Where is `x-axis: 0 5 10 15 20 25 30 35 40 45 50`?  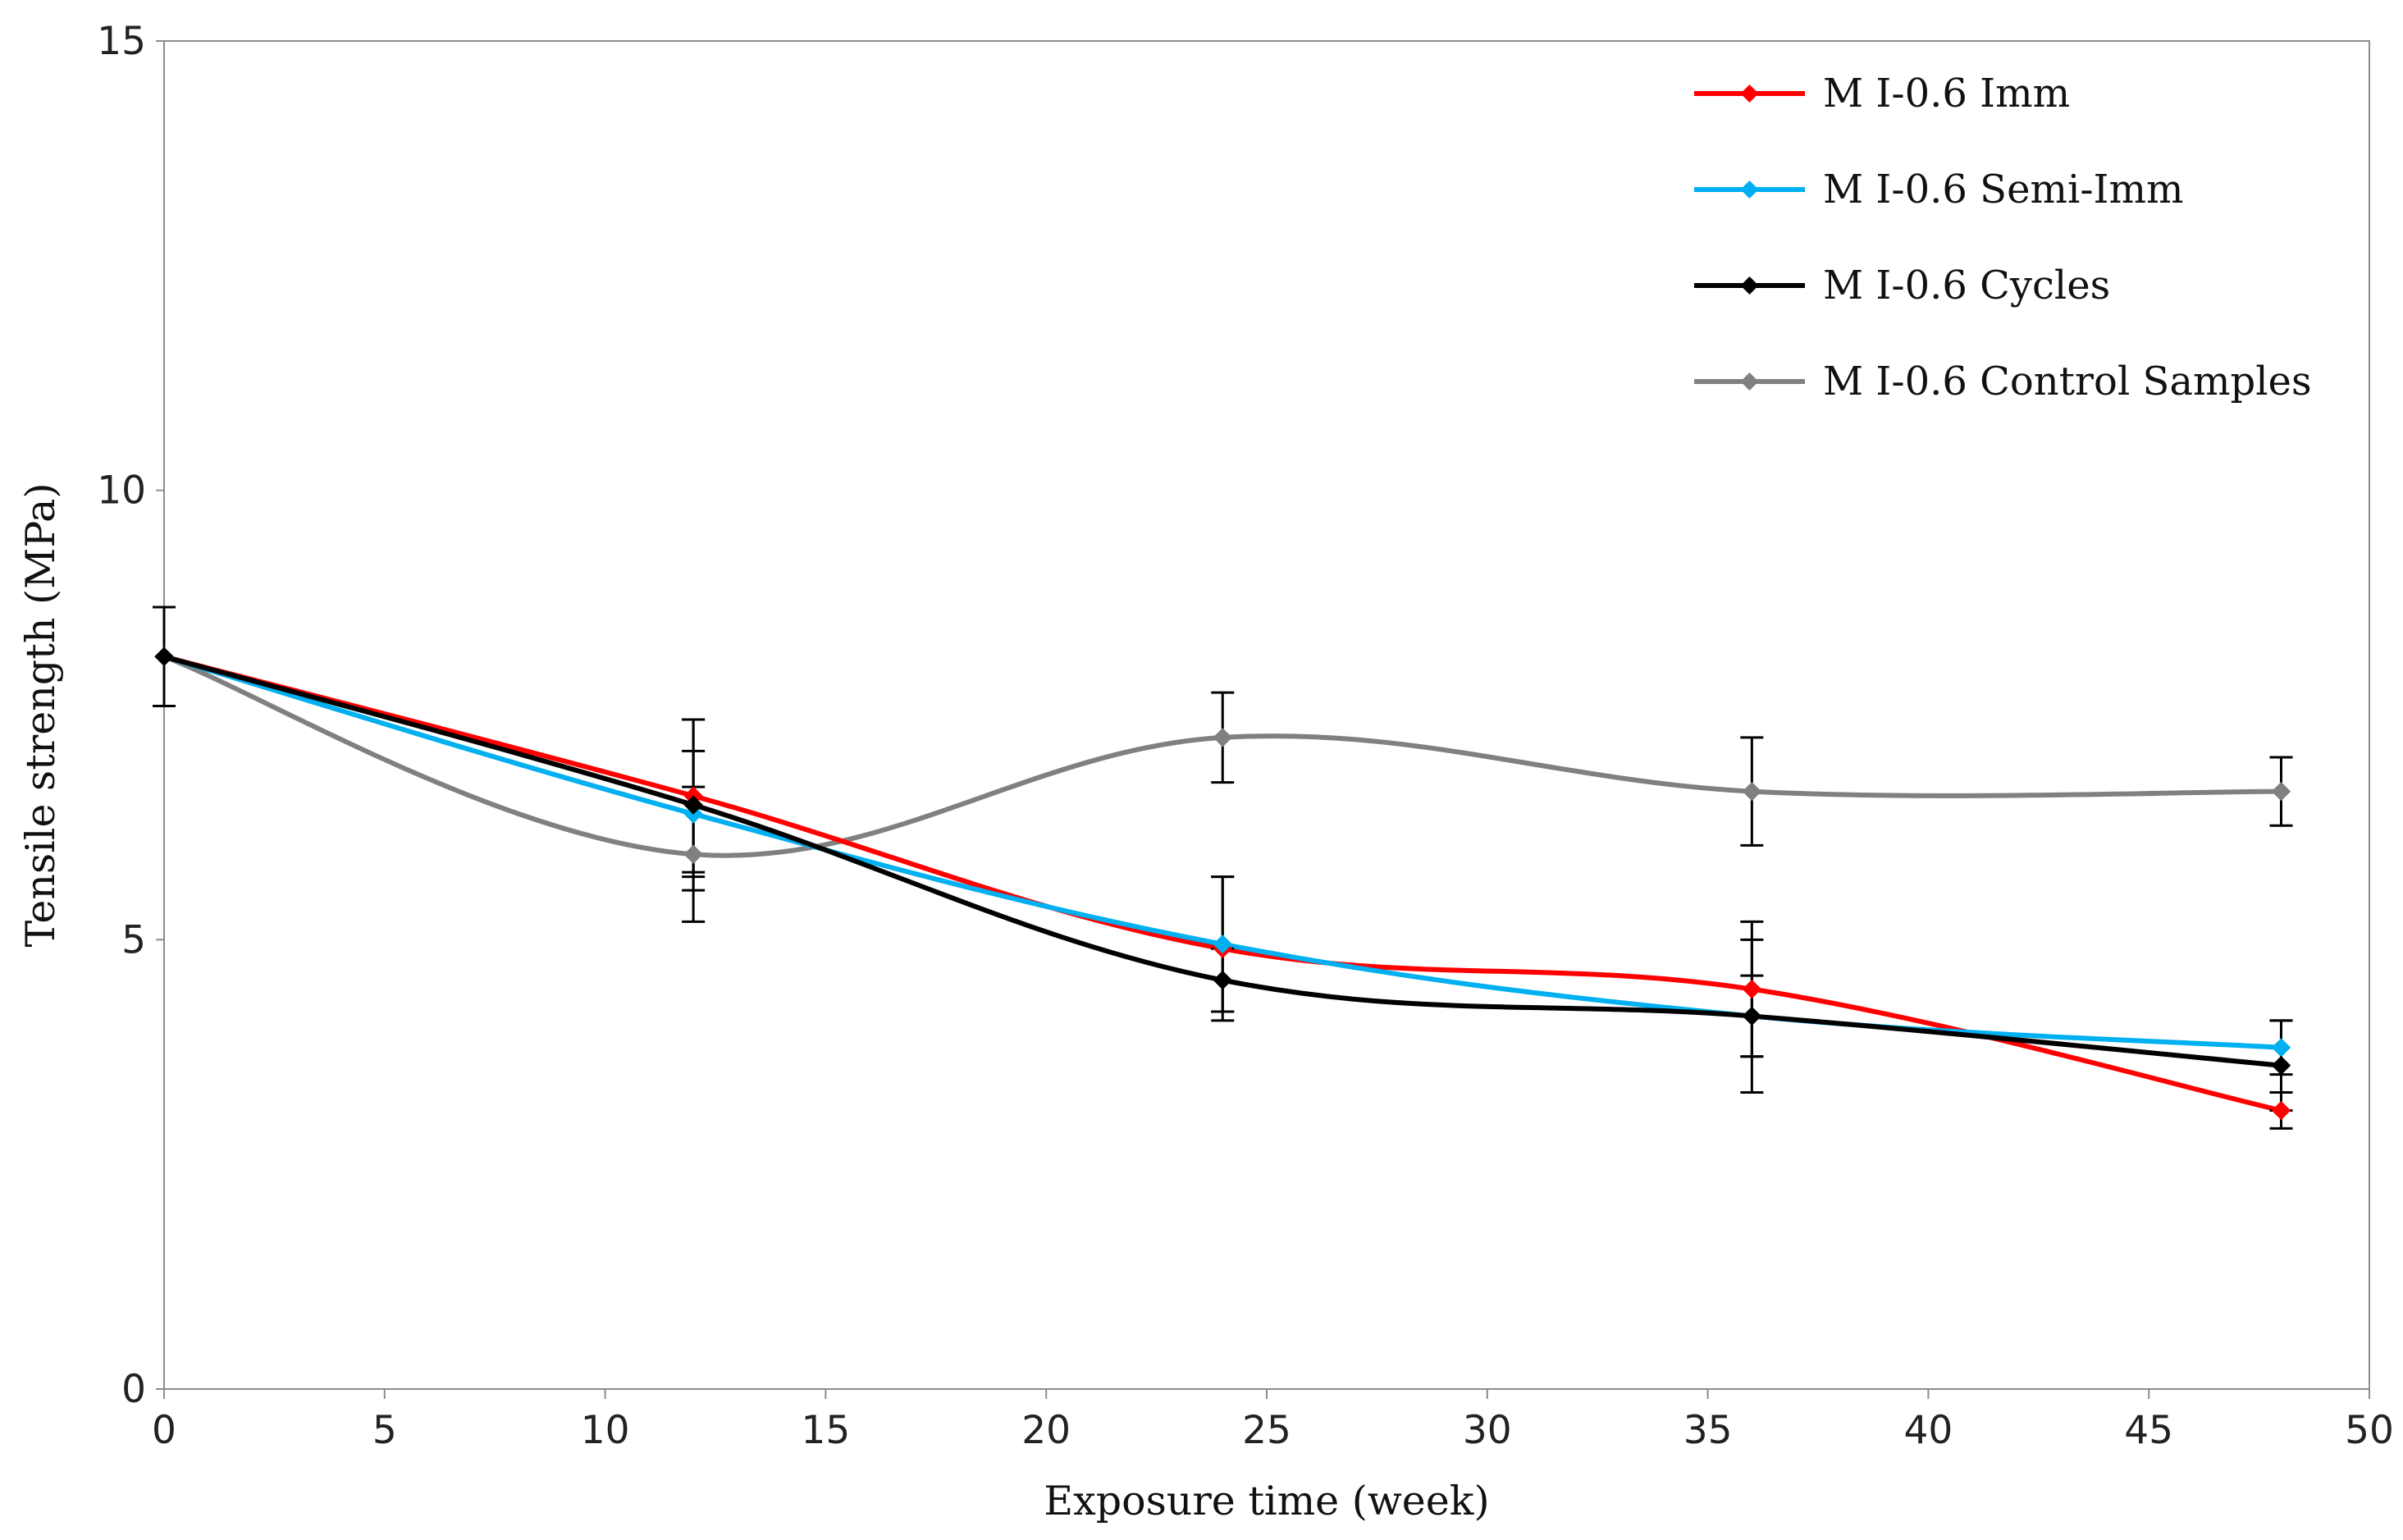
x-axis: 0 5 10 15 20 25 30 35 40 45 50 is located at coordinates (1273, 1421).